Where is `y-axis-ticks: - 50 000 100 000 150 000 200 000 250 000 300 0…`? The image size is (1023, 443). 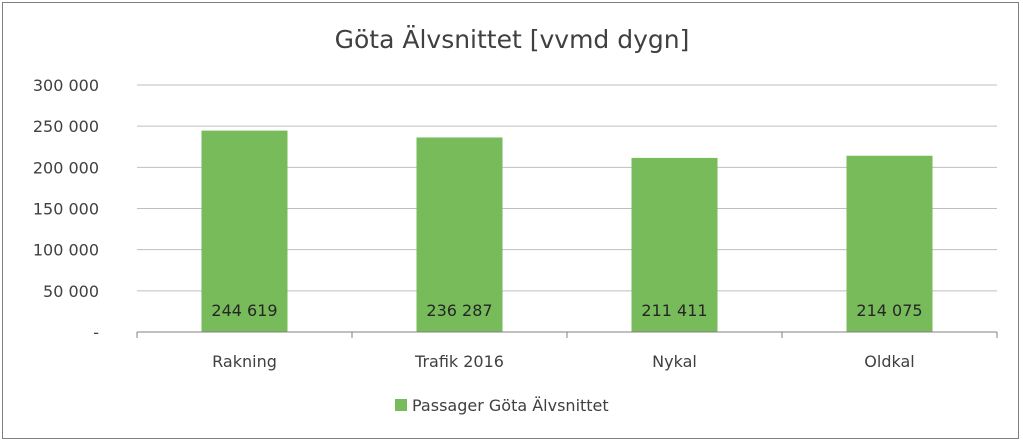 y-axis-ticks: - 50 000 100 000 150 000 200 000 250 000 300 0… is located at coordinates (66, 209).